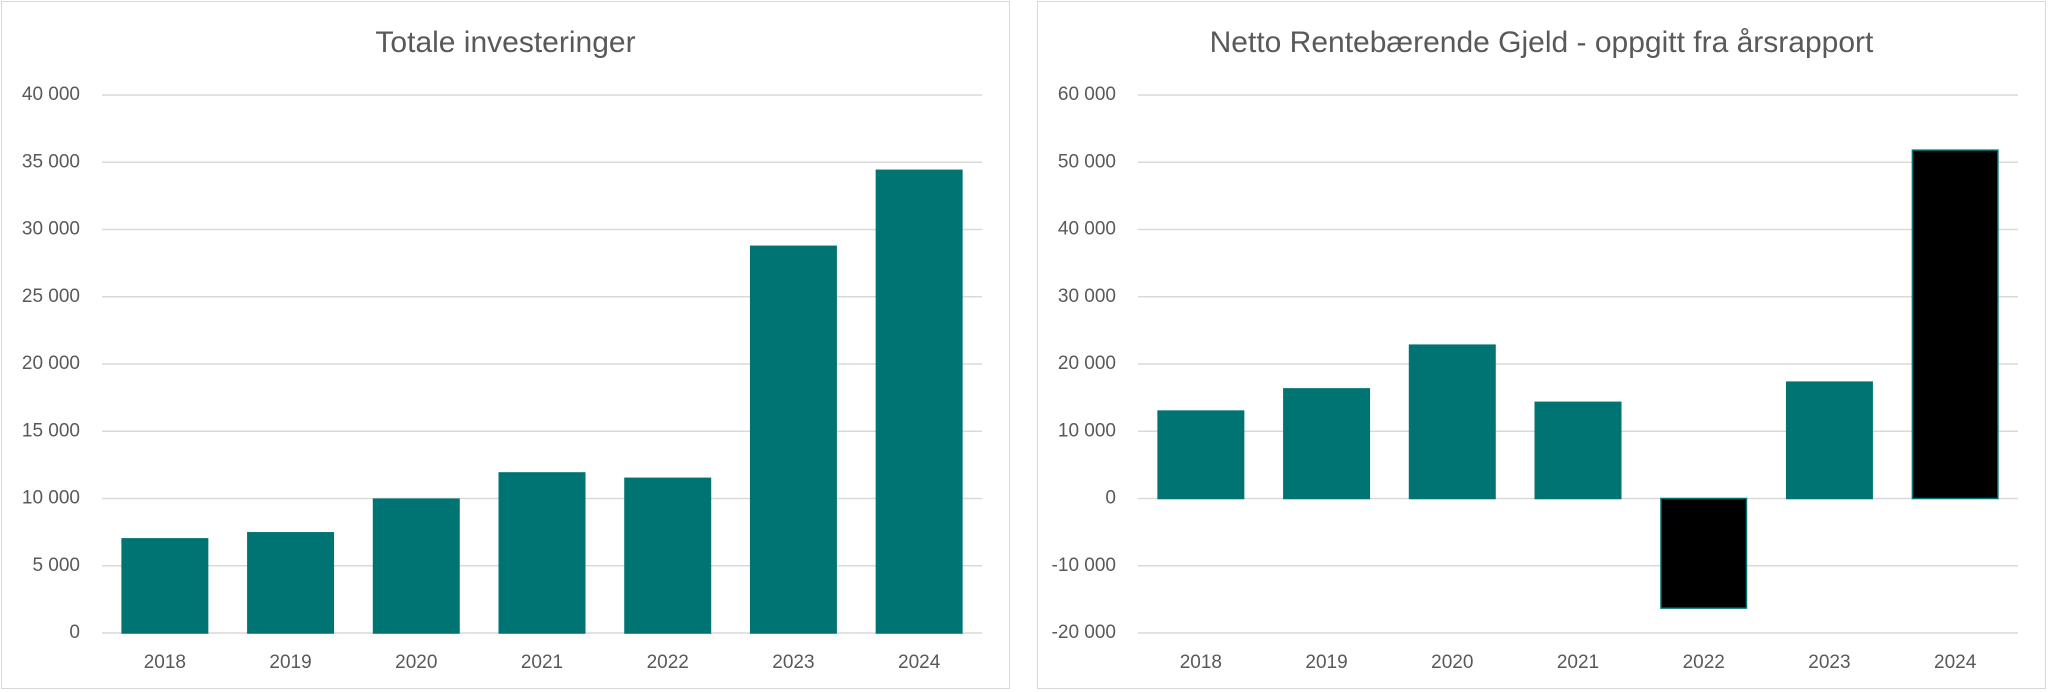 The width and height of the screenshot is (2048, 692). What do you see at coordinates (1087, 161) in the screenshot?
I see `y-tick-label: 50 000` at bounding box center [1087, 161].